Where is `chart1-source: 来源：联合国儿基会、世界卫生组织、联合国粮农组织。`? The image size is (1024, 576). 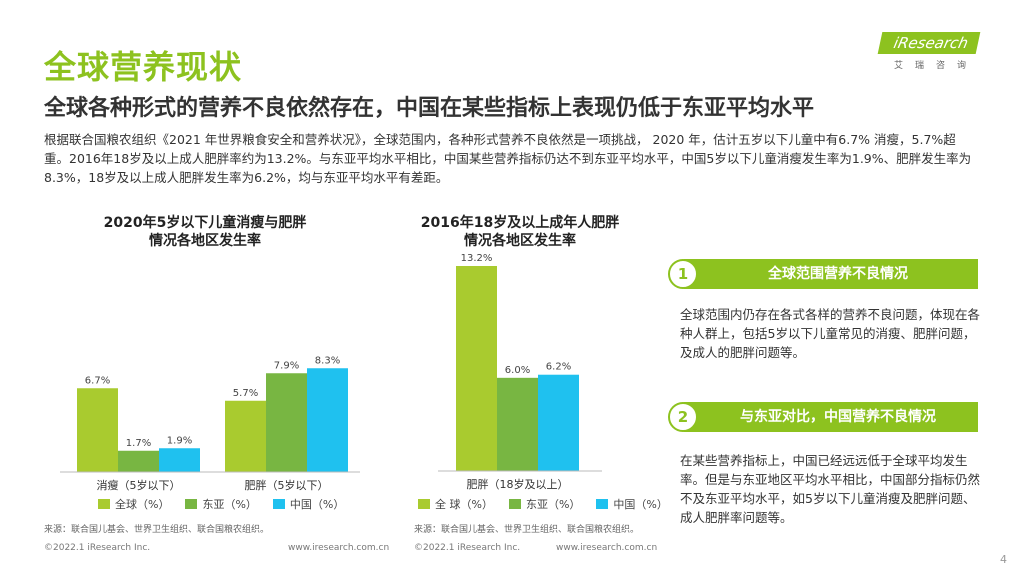
chart1-source: 来源：联合国儿基会、世界卫生组织、联合国粮农组织。 is located at coordinates (157, 530).